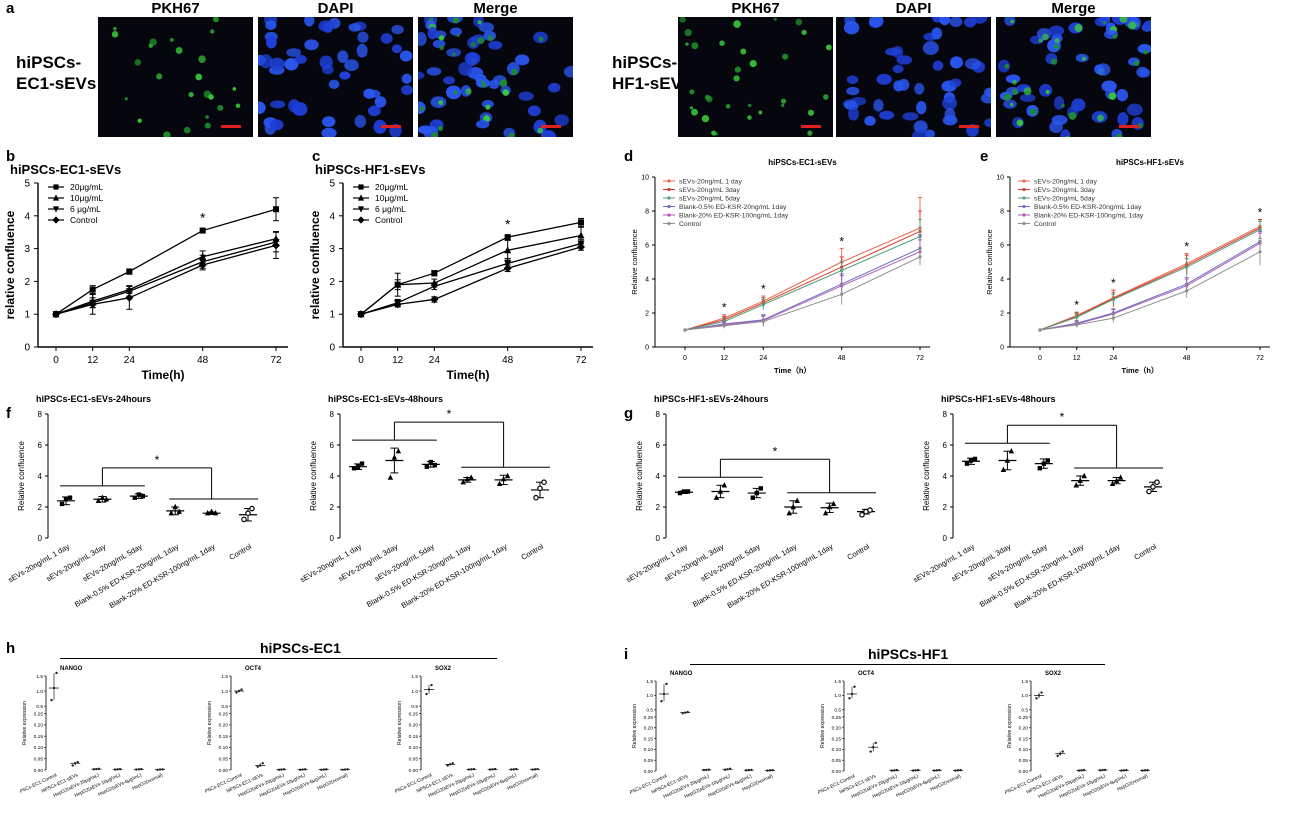 Image resolution: width=1300 pixels, height=818 pixels. What do you see at coordinates (1024, 215) in the screenshot?
I see `legend-marker` at bounding box center [1024, 215].